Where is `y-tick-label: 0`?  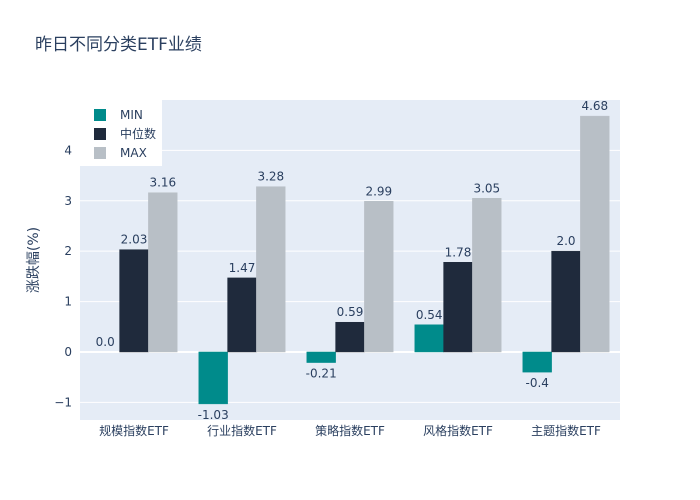 y-tick-label: 0 is located at coordinates (68, 352).